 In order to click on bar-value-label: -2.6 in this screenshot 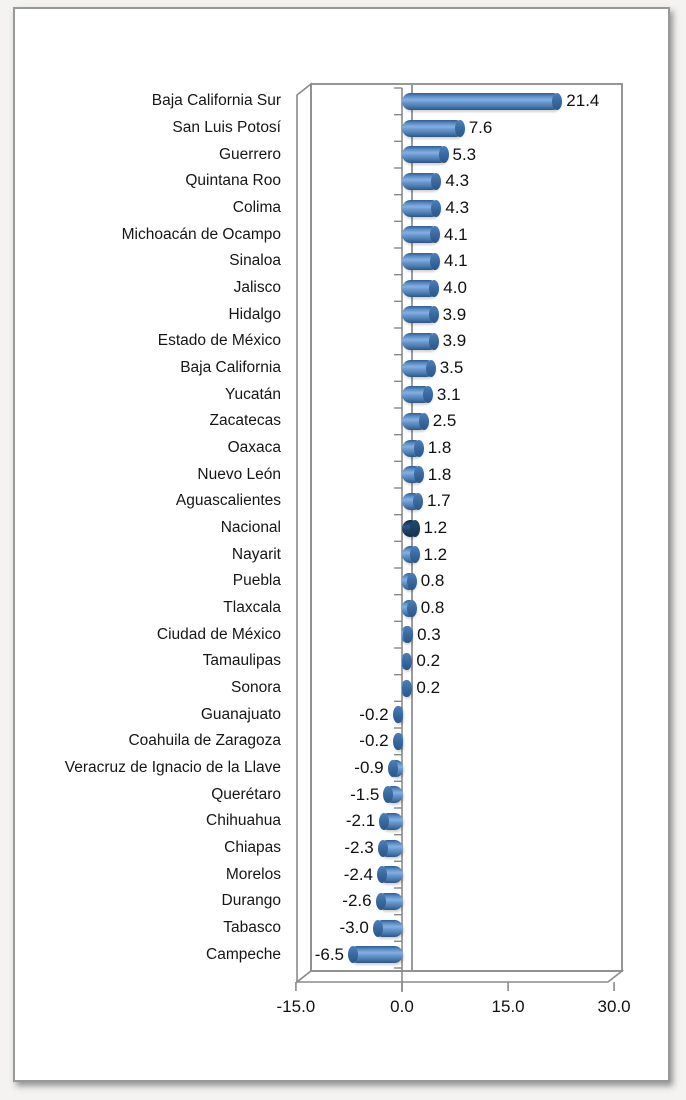, I will do `click(357, 901)`.